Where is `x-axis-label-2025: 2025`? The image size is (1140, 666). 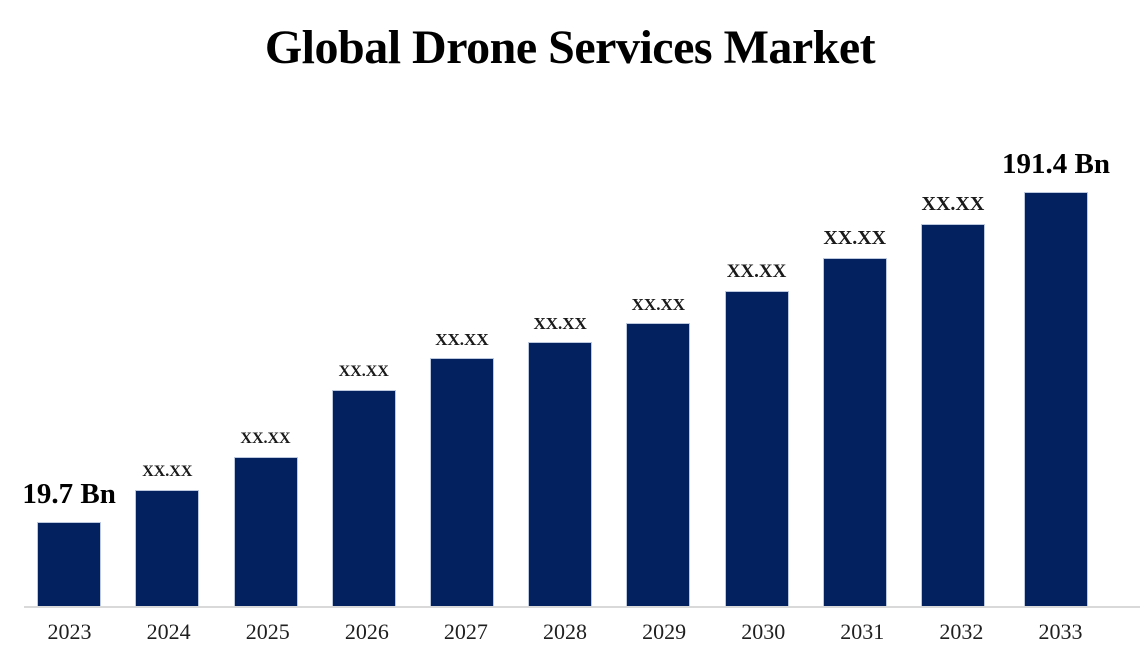 x-axis-label-2025: 2025 is located at coordinates (267, 631).